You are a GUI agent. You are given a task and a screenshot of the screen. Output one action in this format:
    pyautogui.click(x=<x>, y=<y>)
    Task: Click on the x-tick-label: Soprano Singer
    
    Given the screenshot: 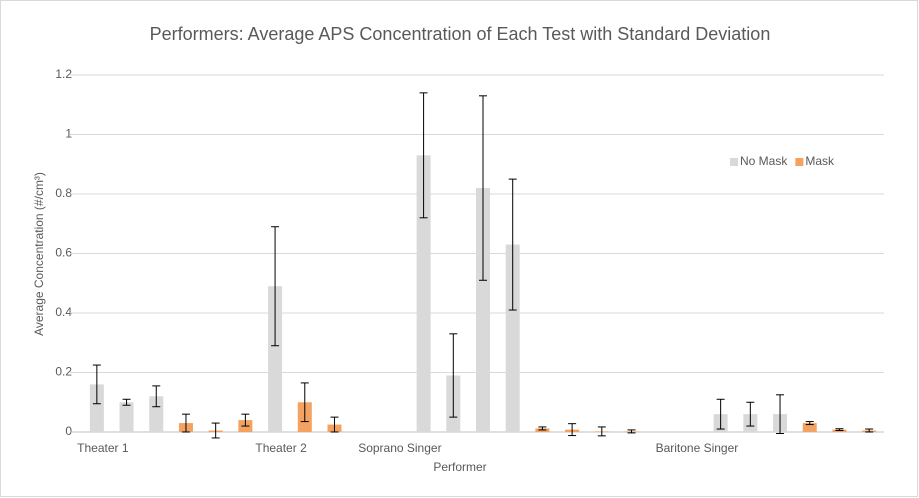 What is the action you would take?
    pyautogui.click(x=399, y=448)
    